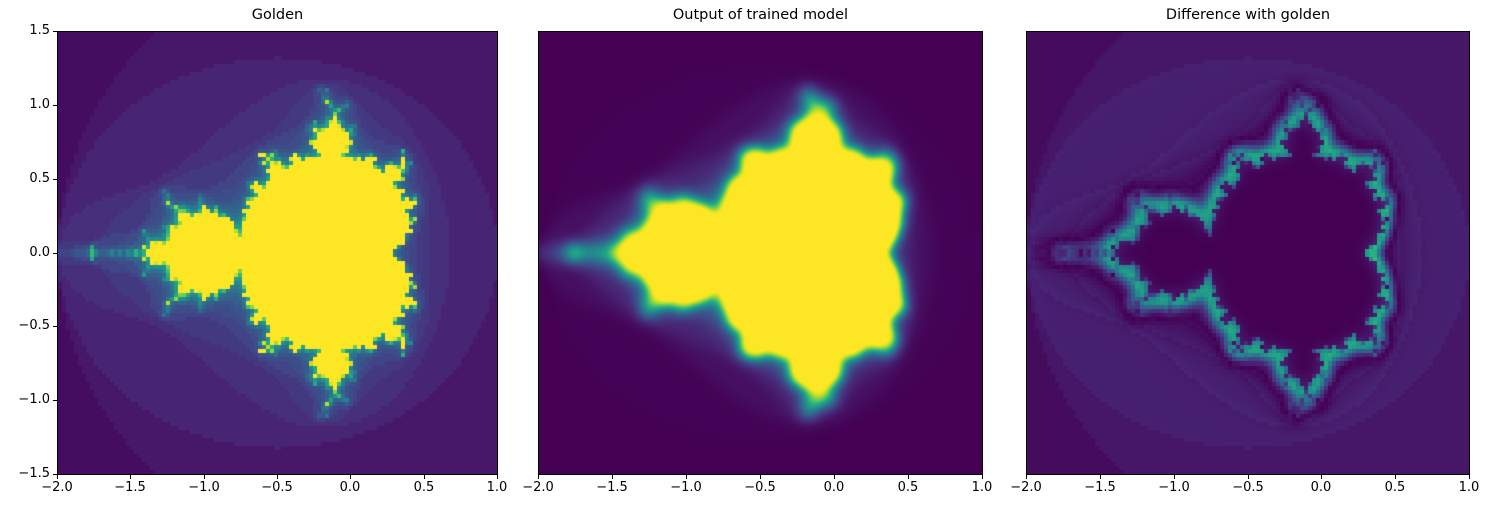 Image resolution: width=1489 pixels, height=509 pixels. I want to click on y-tick-label: −1.0, so click(34, 399).